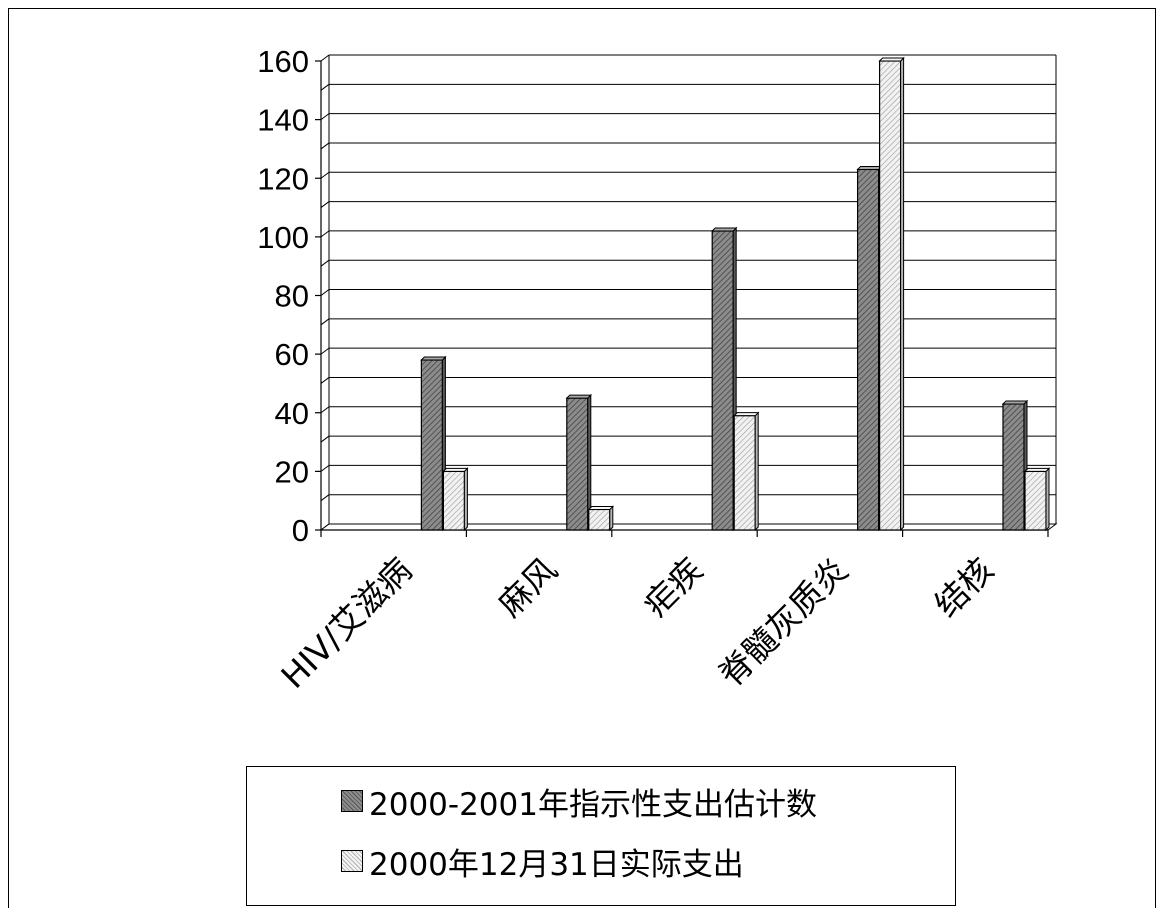 The width and height of the screenshot is (1165, 908). I want to click on x-category-label: HIV/艾滋病, so click(347, 623).